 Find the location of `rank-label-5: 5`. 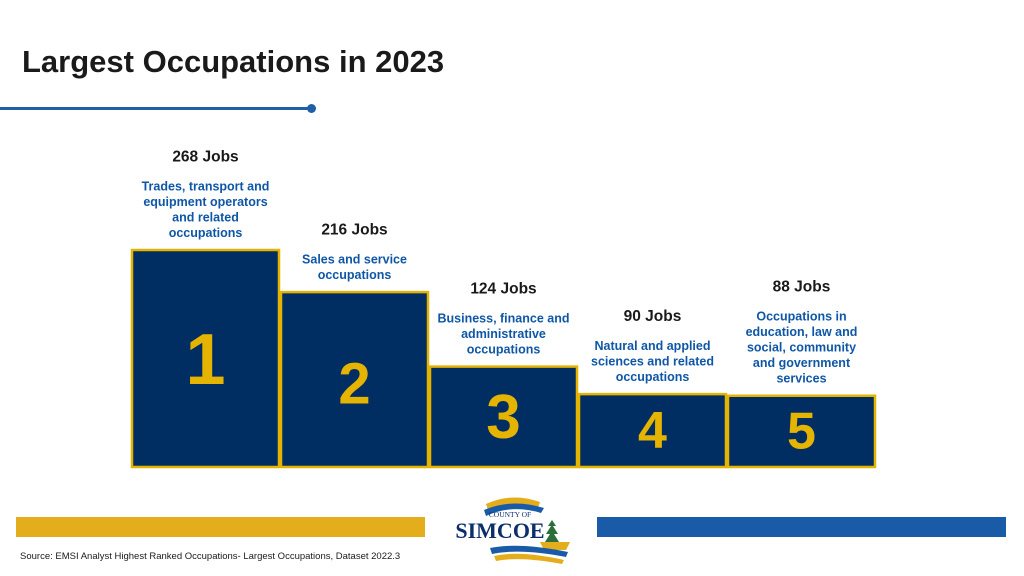

rank-label-5: 5 is located at coordinates (801, 432).